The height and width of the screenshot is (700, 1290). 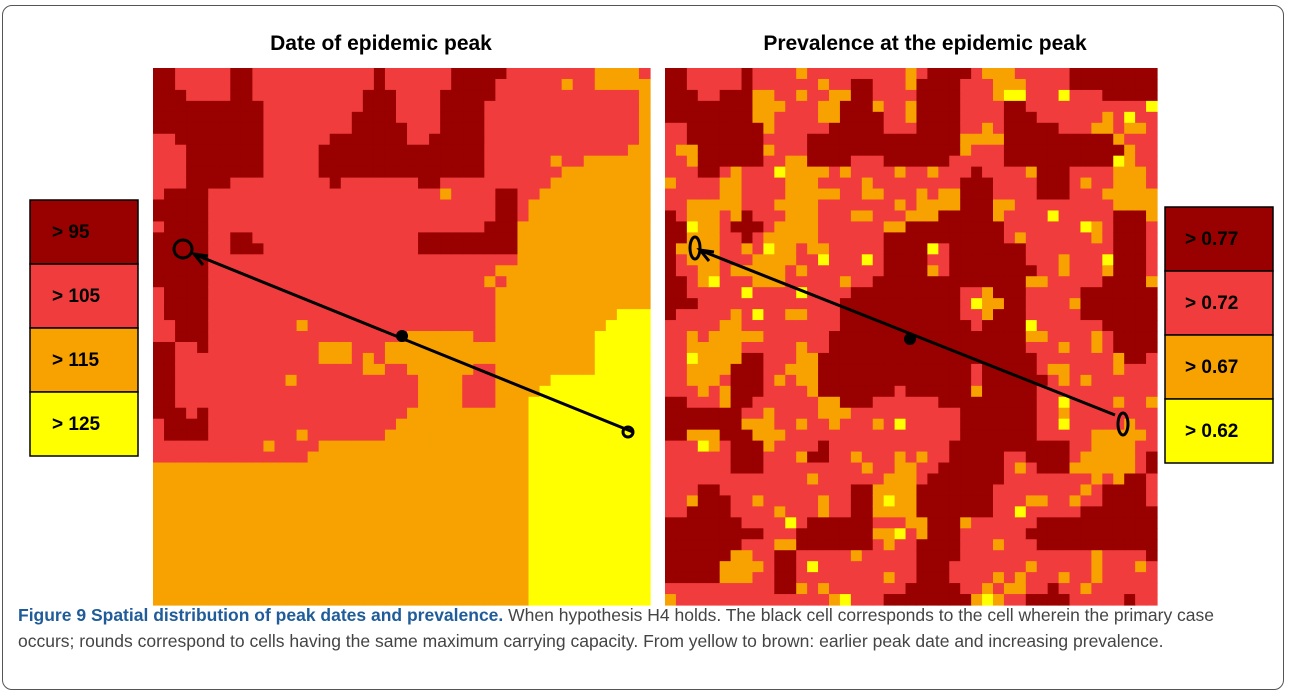 What do you see at coordinates (908, 333) in the screenshot?
I see `arrow` at bounding box center [908, 333].